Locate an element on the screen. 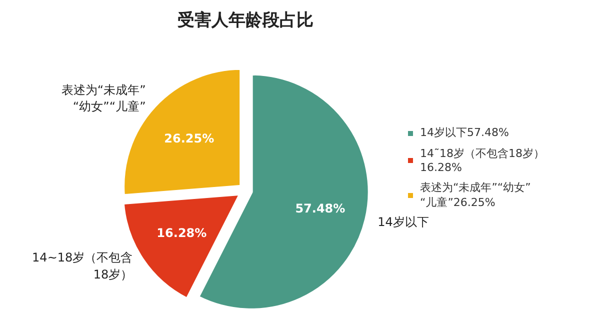 The height and width of the screenshot is (320, 600). legend-label: 14˜18岁（不包含18岁）16.28% is located at coordinates (482, 160).